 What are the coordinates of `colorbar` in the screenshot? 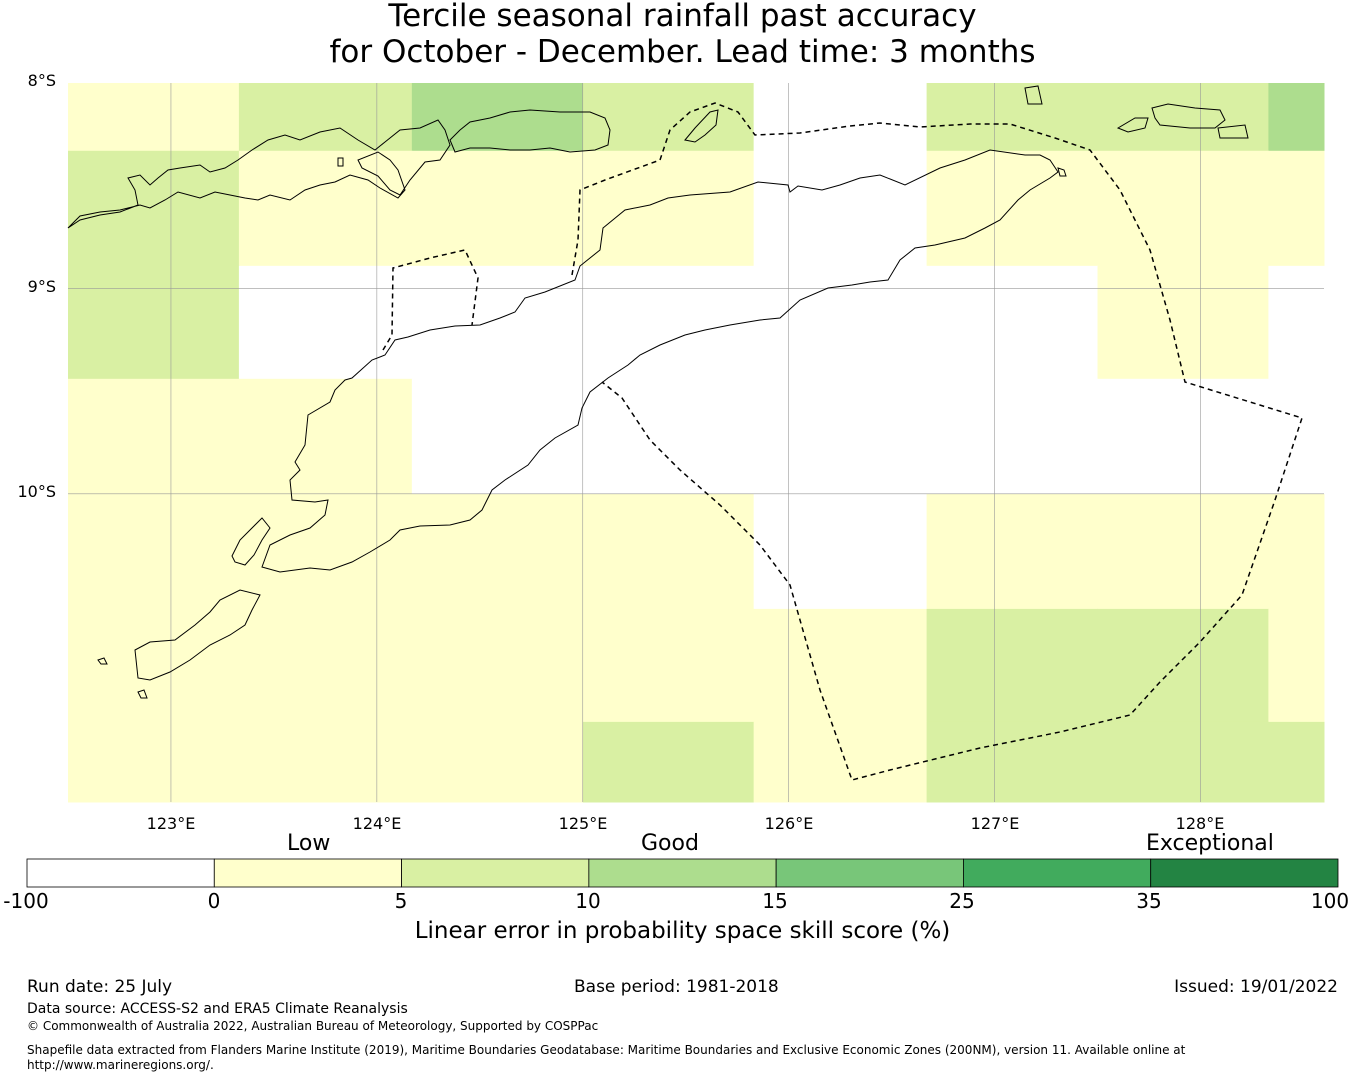 It's located at (682, 873).